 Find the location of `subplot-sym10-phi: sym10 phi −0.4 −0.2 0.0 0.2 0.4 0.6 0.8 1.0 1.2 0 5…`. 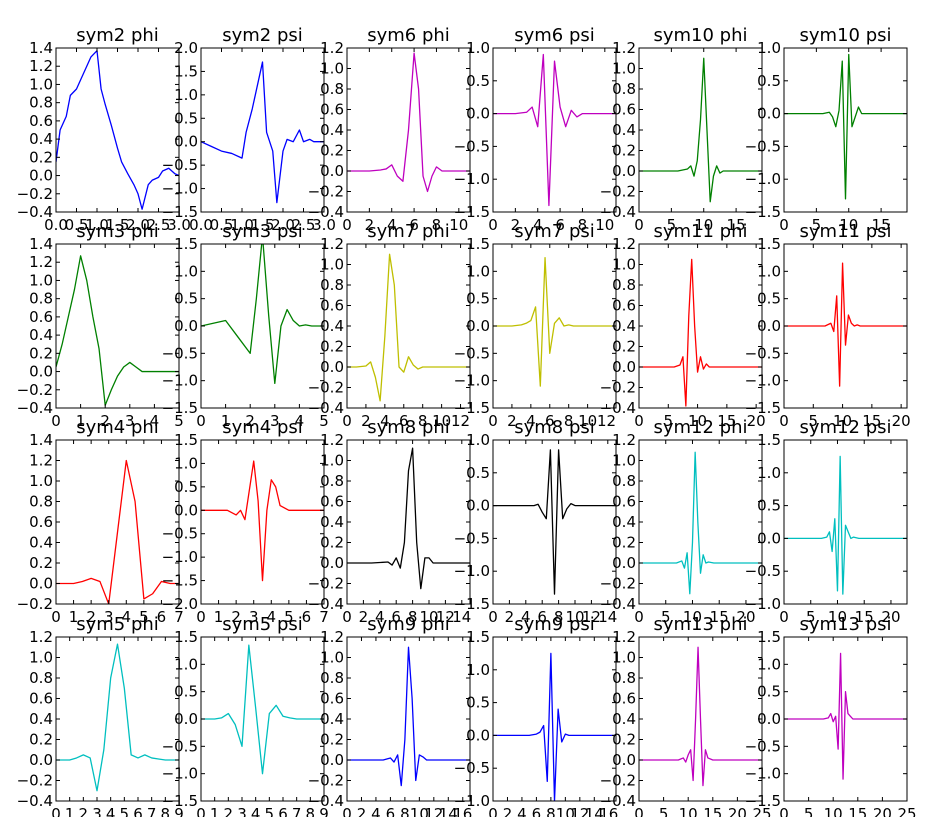

subplot-sym10-phi: sym10 phi −0.4 −0.2 0.0 0.2 0.4 0.6 0.8 1.0 1.2 0 5… is located at coordinates (681, 129).